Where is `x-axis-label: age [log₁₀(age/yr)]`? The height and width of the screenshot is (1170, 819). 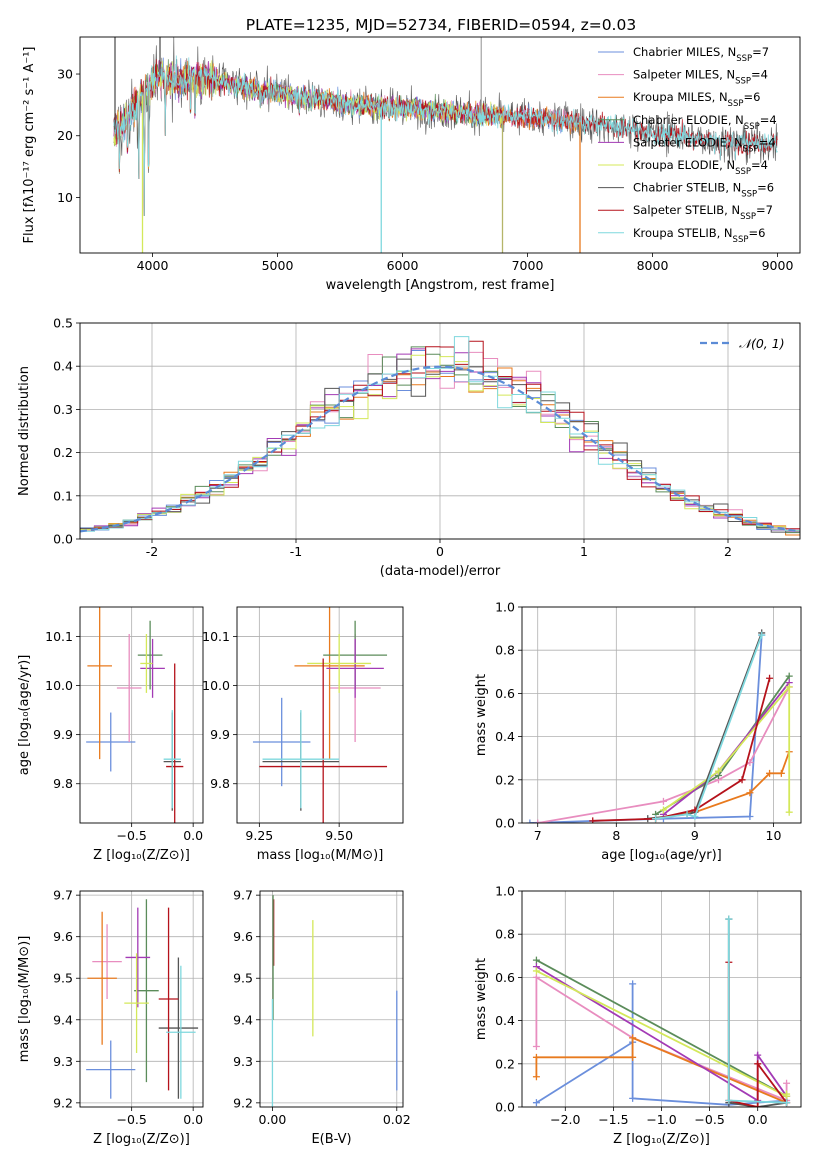 x-axis-label: age [log₁₀(age/yr)] is located at coordinates (661, 855).